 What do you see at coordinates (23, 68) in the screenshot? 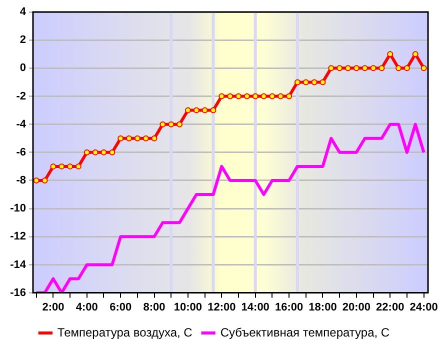
I see `y-tick-label: 0` at bounding box center [23, 68].